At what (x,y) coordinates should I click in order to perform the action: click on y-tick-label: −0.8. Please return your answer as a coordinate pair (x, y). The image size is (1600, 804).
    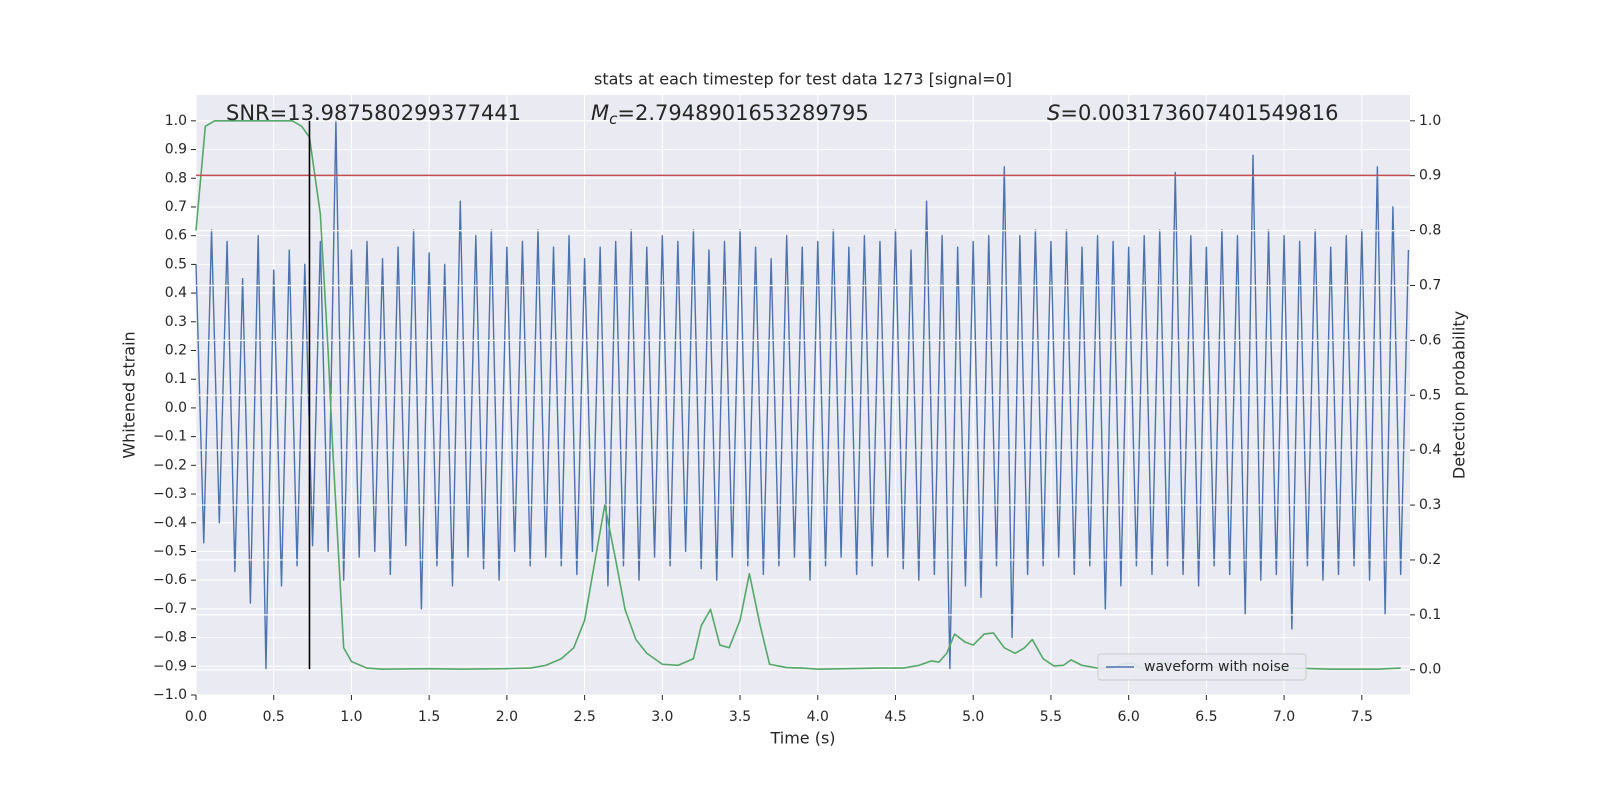
    Looking at the image, I should click on (170, 638).